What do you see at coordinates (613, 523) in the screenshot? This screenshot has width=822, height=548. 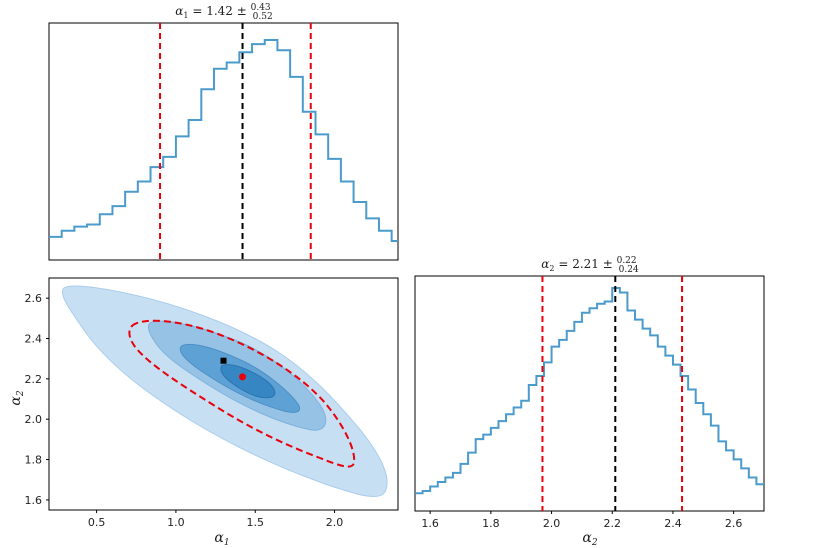 I see `alpha2-x-tick-label: 2.2` at bounding box center [613, 523].